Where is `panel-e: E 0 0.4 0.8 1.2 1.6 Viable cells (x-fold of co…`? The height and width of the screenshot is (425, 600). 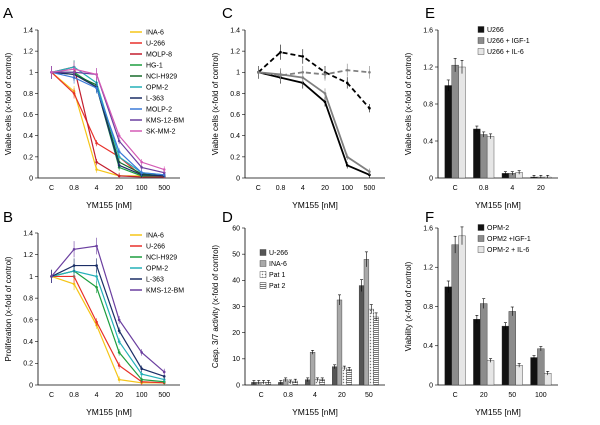 panel-e: E 0 0.4 0.8 1.2 1.6 Viable cells (x-fold of co… is located at coordinates (481, 107).